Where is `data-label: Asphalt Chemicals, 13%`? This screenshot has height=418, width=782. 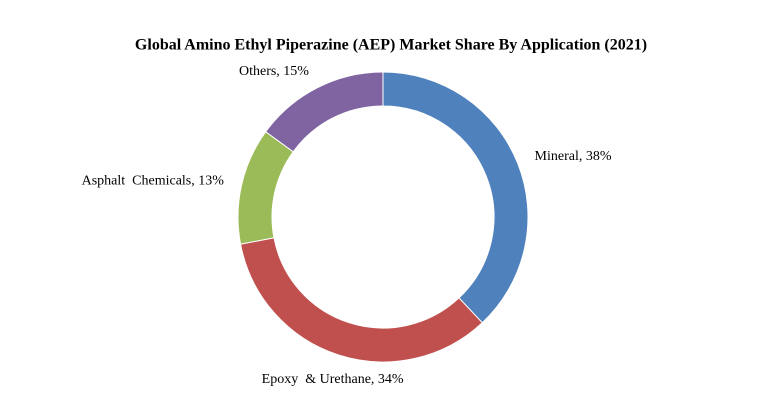
data-label: Asphalt Chemicals, 13% is located at coordinates (153, 181).